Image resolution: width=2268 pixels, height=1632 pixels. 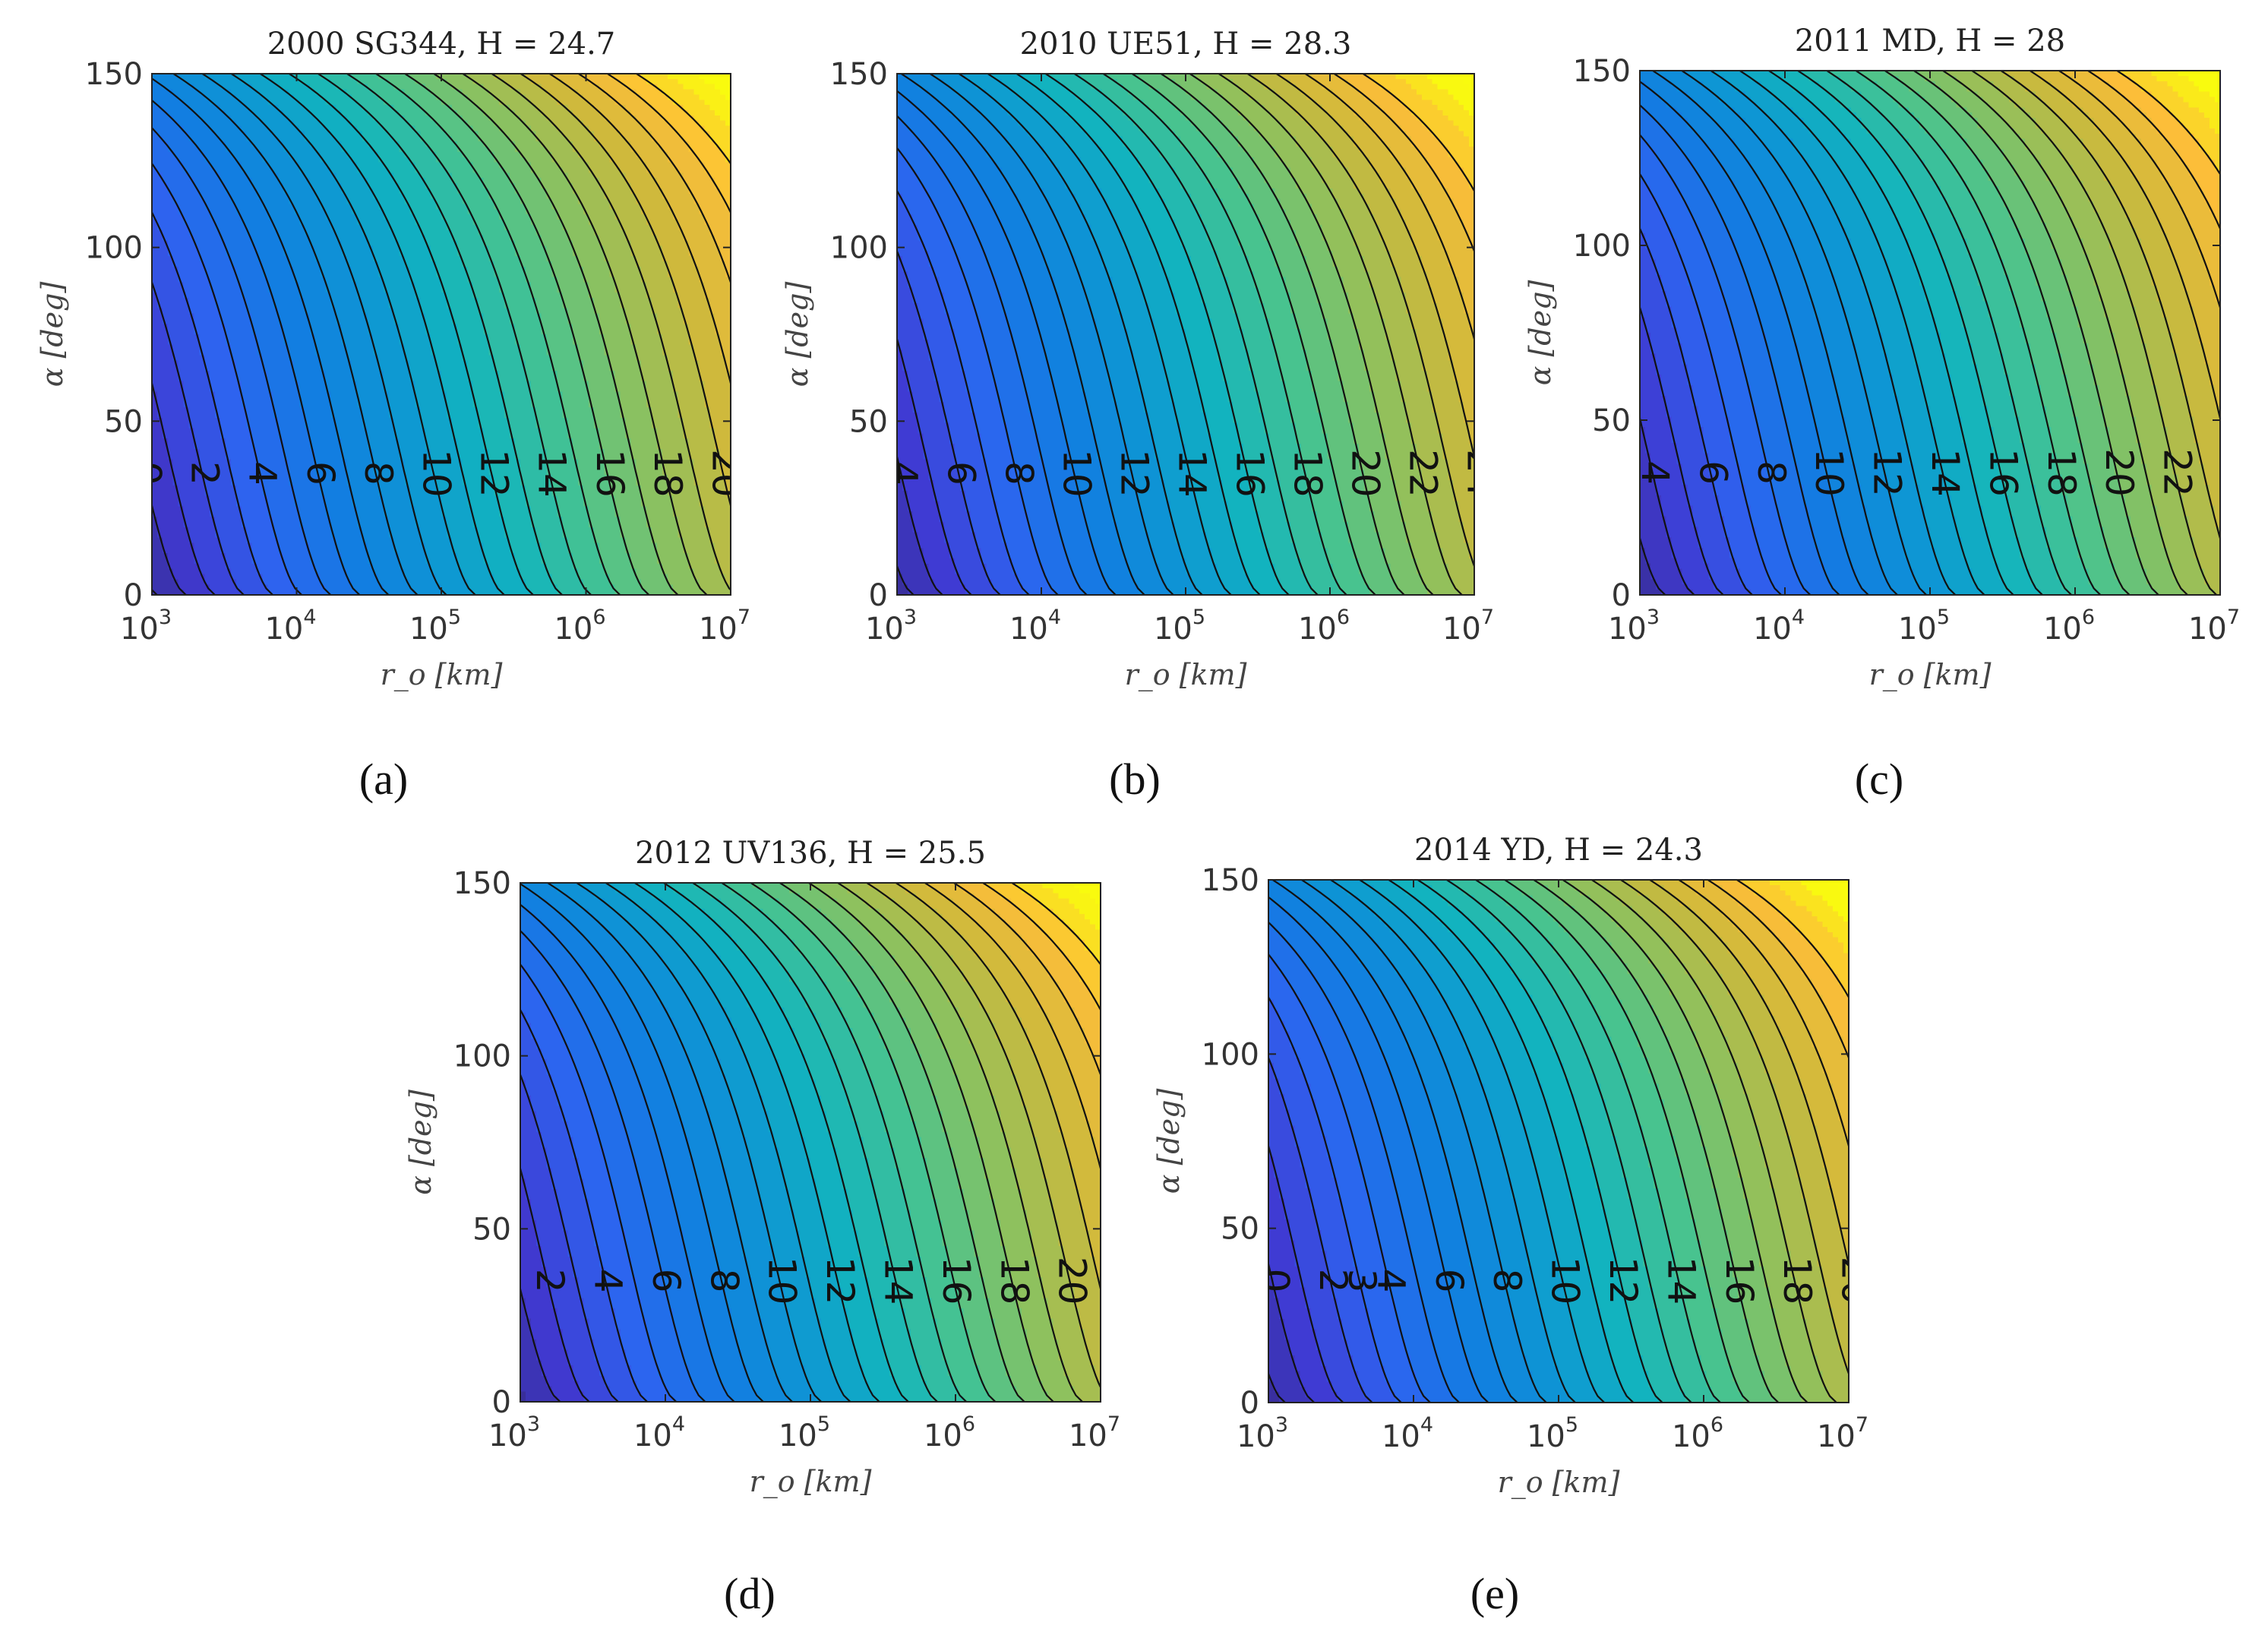 I want to click on contour-label: 18, so click(x=1308, y=473).